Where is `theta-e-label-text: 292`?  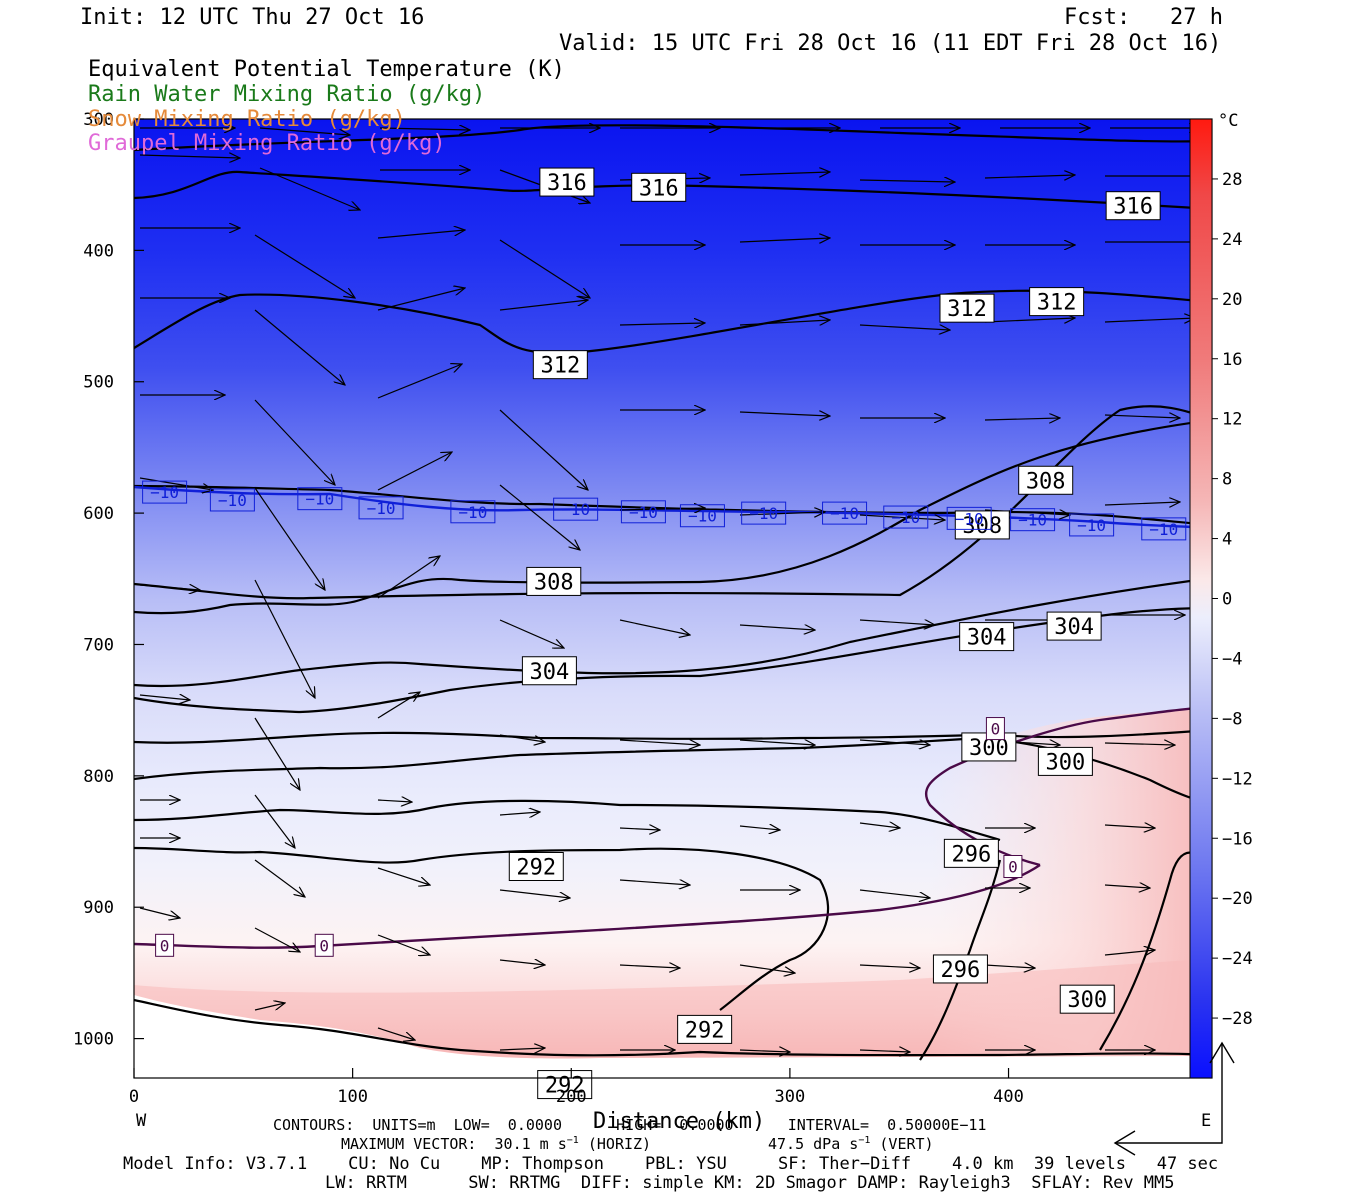
theta-e-label-text: 292 is located at coordinates (536, 867).